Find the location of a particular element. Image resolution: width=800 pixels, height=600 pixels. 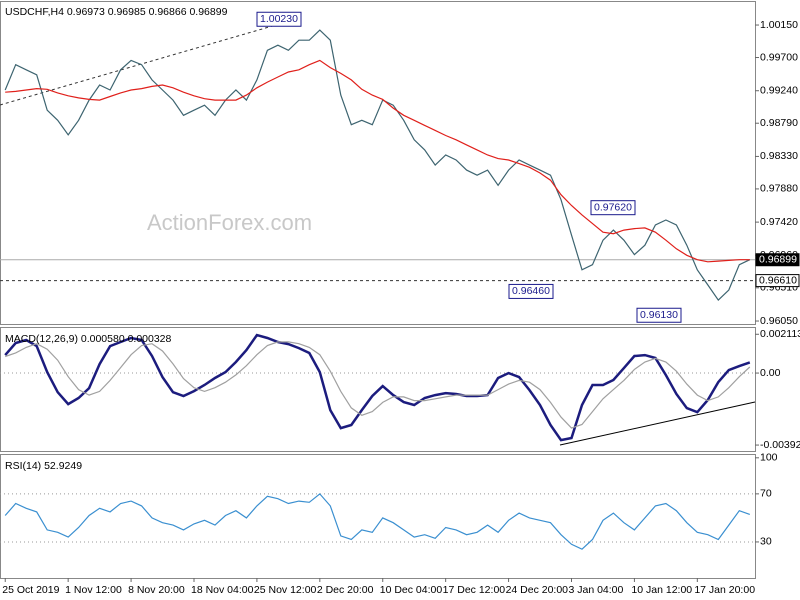

panel-title: MACD(12,26,9) 0.000580 0.000328 is located at coordinates (88, 339).